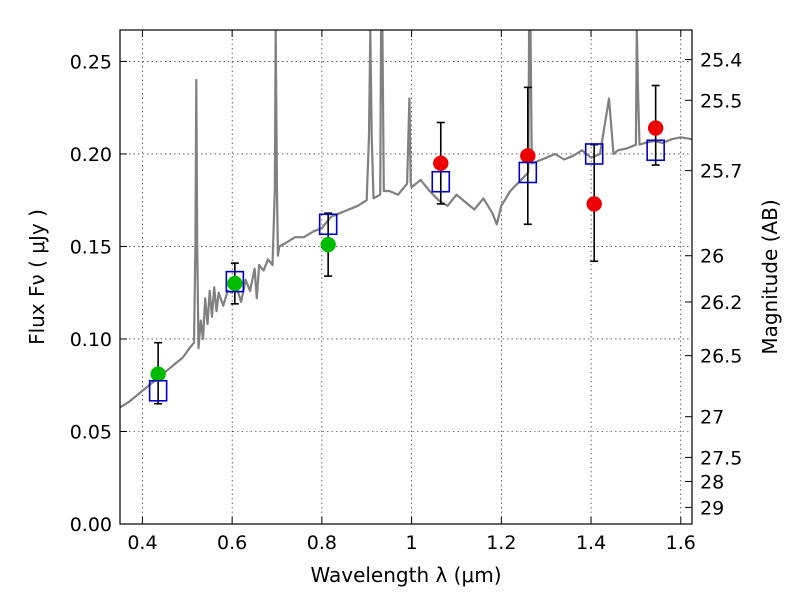 The image size is (800, 600). I want to click on y-axis-label: Flux Fν ( μJy ), so click(37, 277).